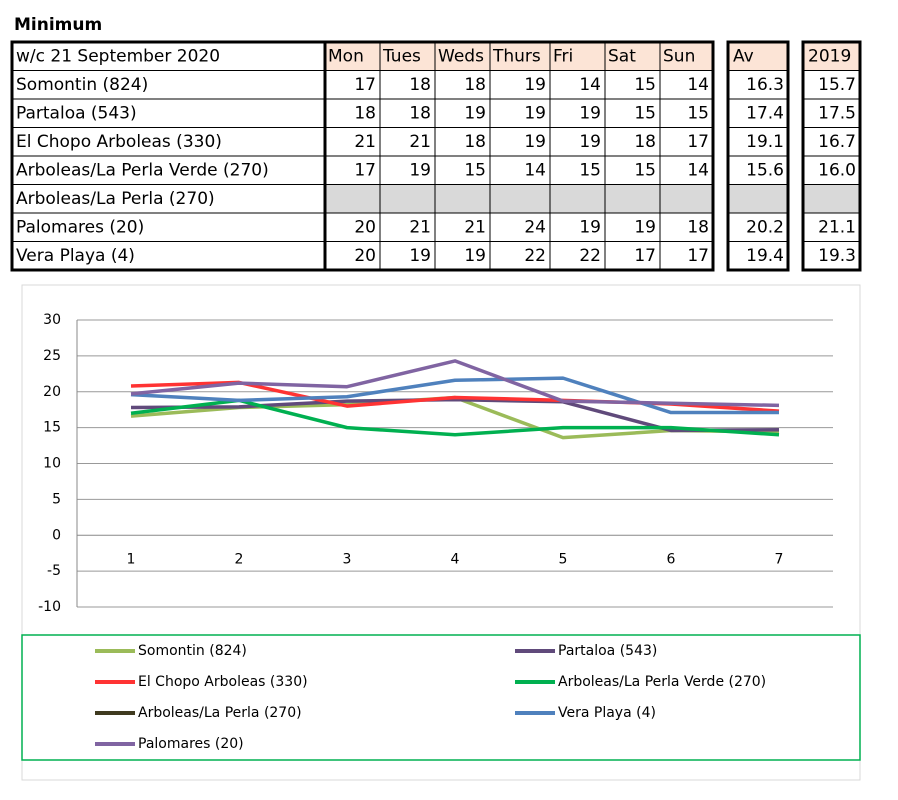 The width and height of the screenshot is (898, 800). I want to click on cell-av: 19.1, so click(765, 142).